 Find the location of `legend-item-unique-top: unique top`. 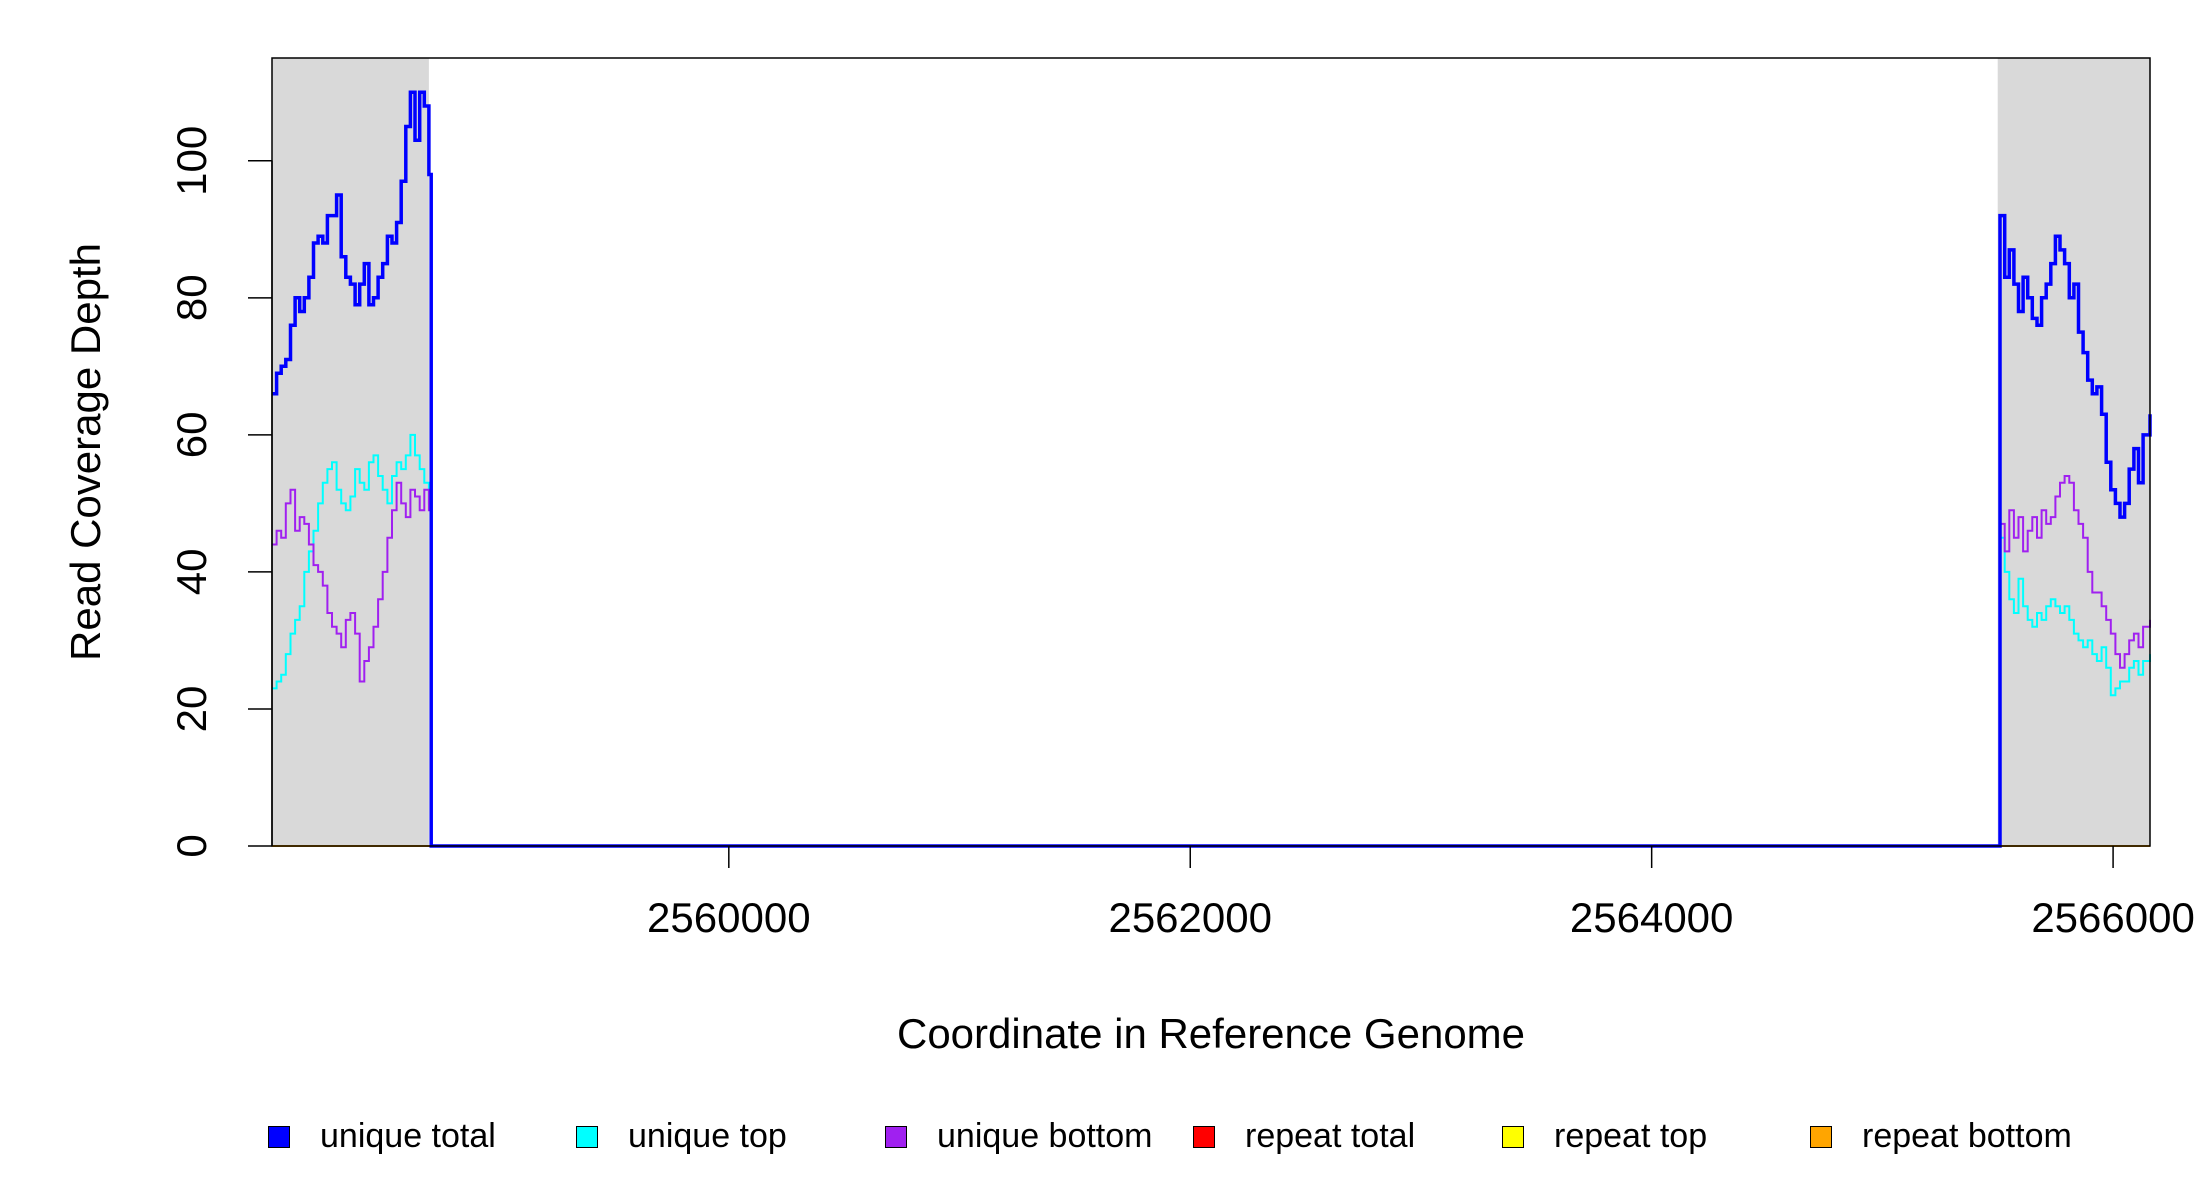

legend-item-unique-top: unique top is located at coordinates (681, 1136).